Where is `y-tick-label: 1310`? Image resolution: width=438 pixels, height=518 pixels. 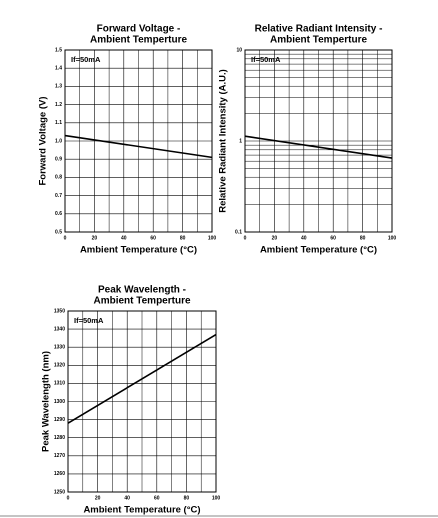
y-tick-label: 1310 is located at coordinates (59, 384).